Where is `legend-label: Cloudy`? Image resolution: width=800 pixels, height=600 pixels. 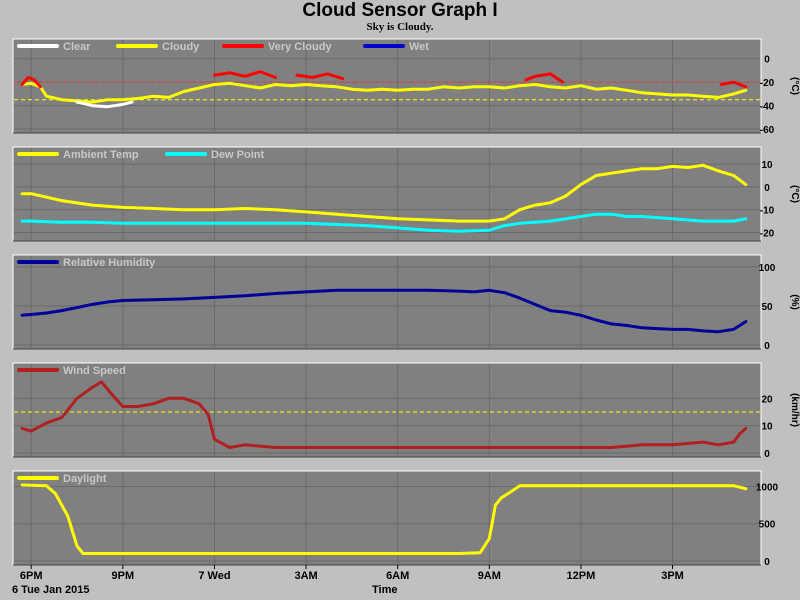
legend-label: Cloudy is located at coordinates (181, 47).